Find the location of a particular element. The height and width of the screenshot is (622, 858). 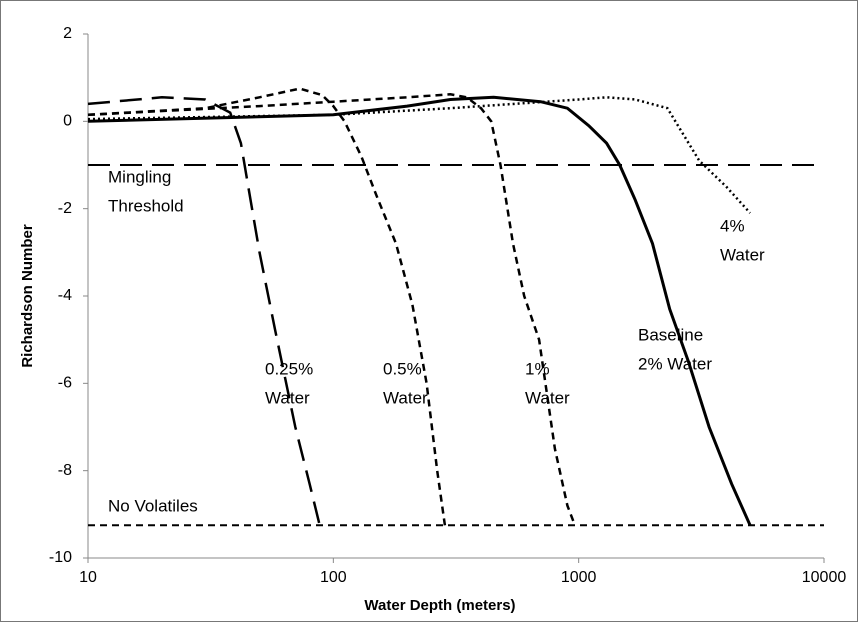

annotation: 4% is located at coordinates (732, 225).